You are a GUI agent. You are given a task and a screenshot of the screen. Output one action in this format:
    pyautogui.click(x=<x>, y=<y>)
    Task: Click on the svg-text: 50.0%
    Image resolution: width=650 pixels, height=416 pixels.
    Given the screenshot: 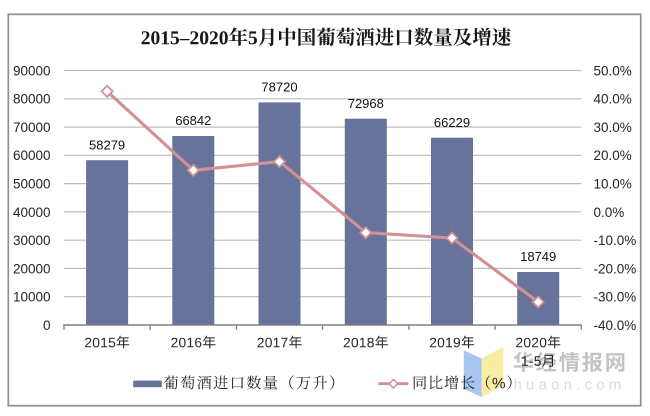 What is the action you would take?
    pyautogui.click(x=613, y=70)
    